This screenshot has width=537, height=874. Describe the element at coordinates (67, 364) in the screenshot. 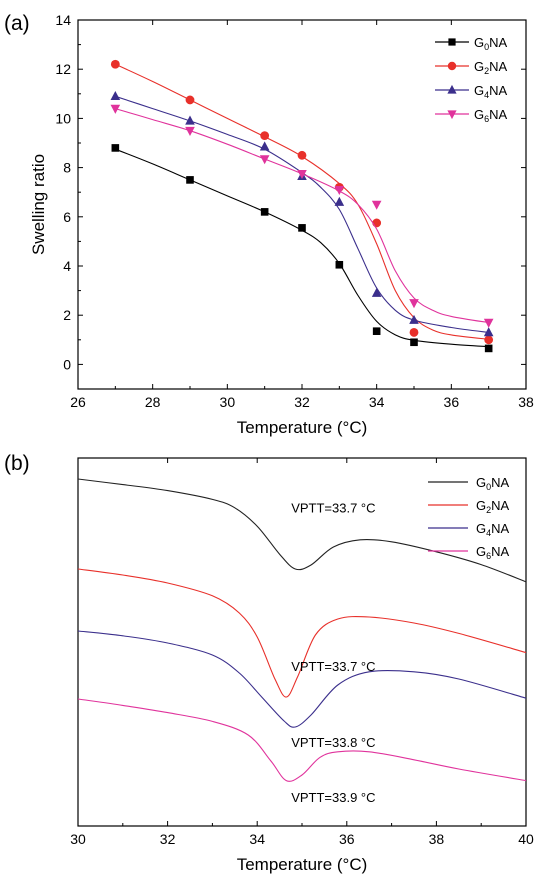

I see `y-tick-label-a: 0` at that location.